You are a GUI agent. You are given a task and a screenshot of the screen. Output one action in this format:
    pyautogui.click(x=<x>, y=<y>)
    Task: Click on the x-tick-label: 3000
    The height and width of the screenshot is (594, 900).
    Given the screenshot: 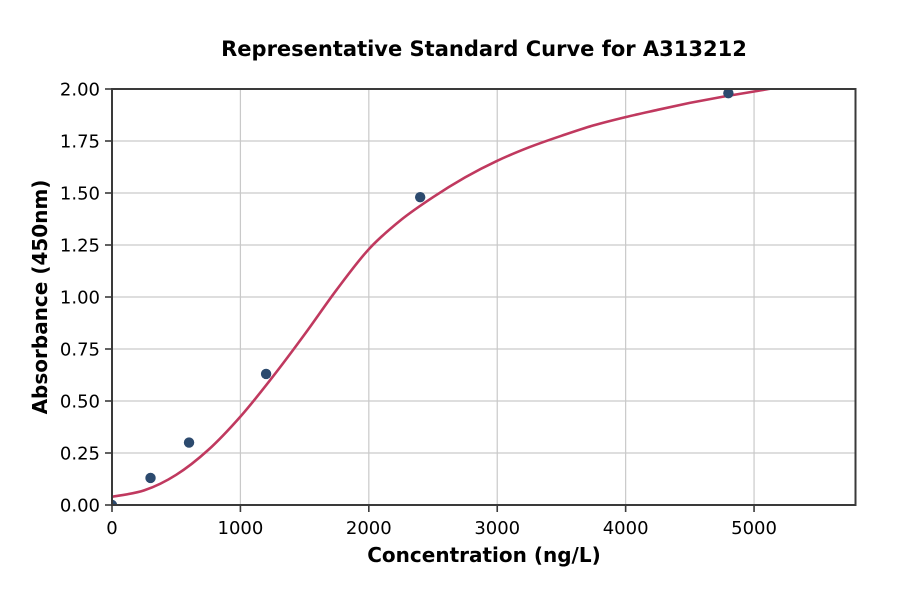 What is the action you would take?
    pyautogui.click(x=497, y=528)
    